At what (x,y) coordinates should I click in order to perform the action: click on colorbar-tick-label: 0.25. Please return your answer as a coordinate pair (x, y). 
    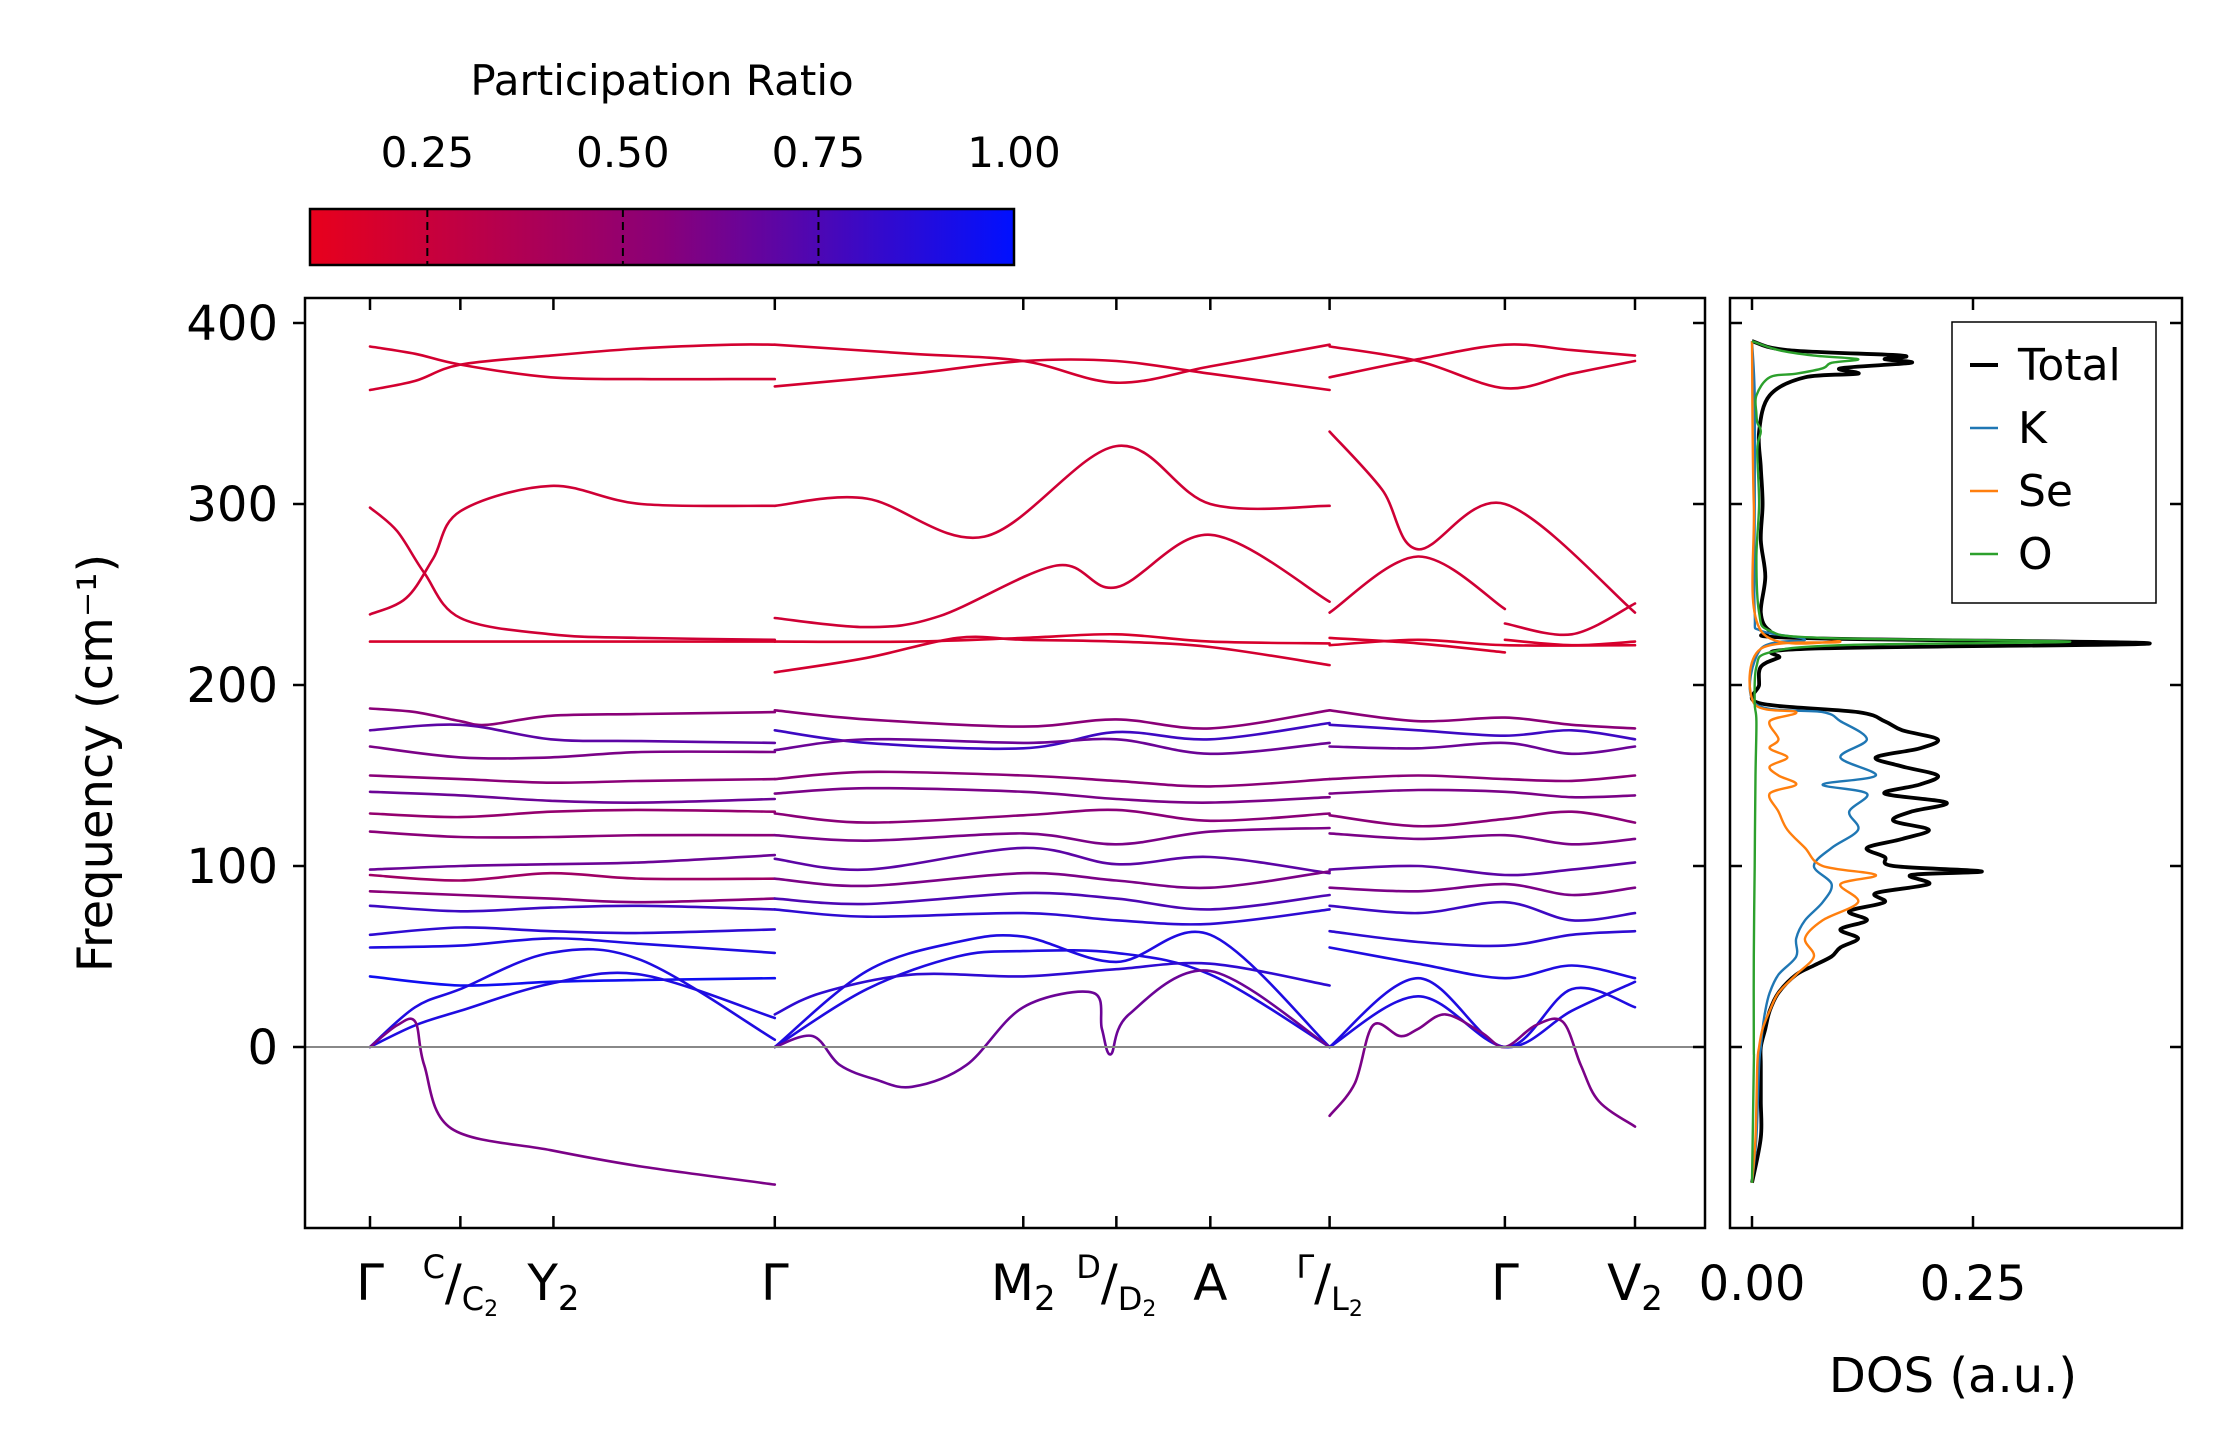
    Looking at the image, I should click on (428, 152).